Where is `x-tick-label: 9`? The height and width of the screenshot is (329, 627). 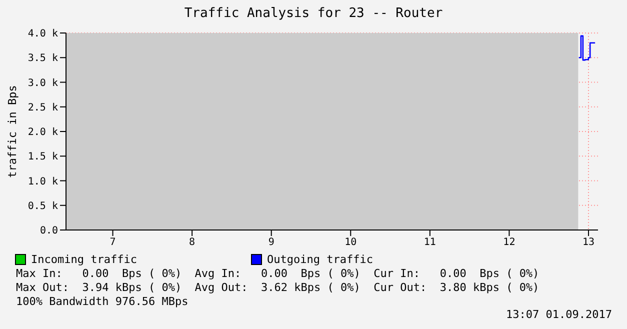
x-tick-label: 9 is located at coordinates (271, 242).